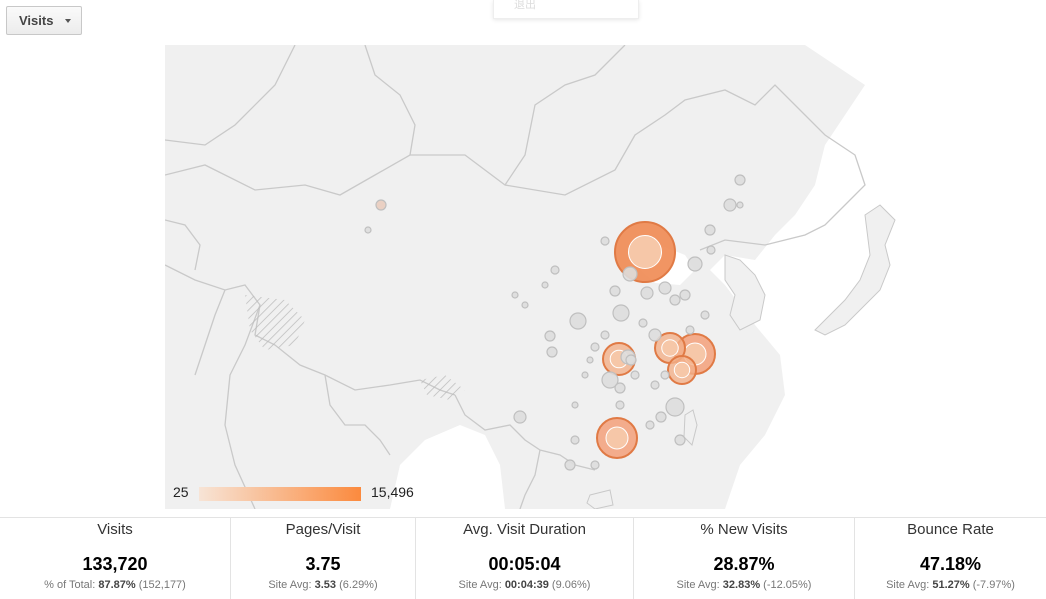  Describe the element at coordinates (950, 529) in the screenshot. I see `scorecard-title: Bounce Rate` at that location.